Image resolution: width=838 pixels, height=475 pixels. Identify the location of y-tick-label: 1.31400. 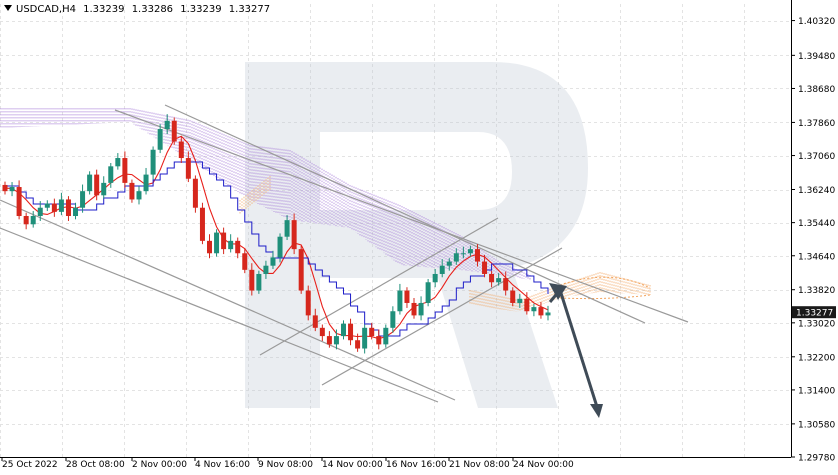
(816, 391).